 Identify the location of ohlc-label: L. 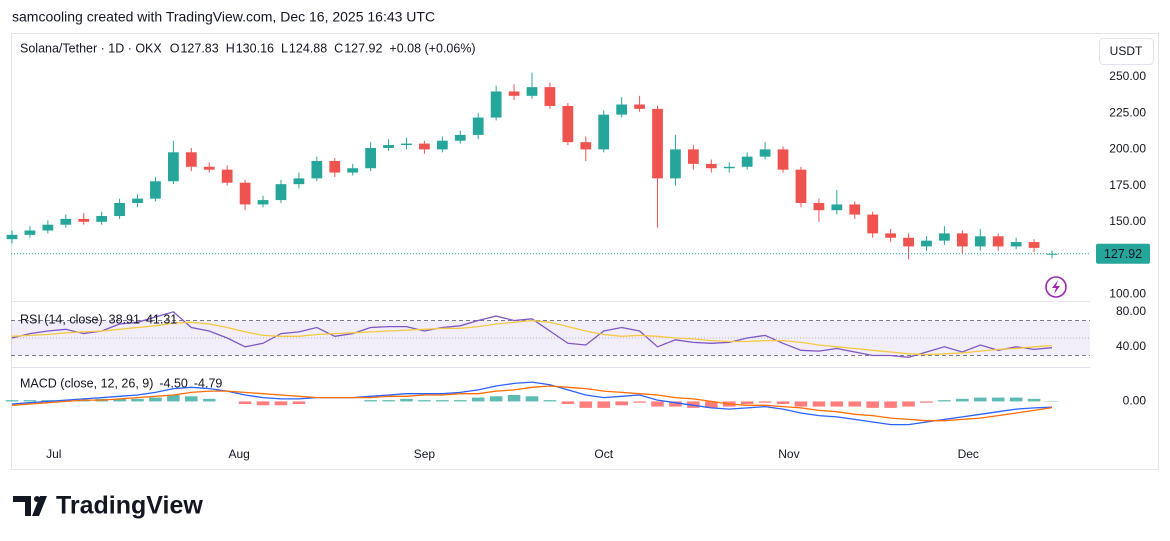
(284, 48).